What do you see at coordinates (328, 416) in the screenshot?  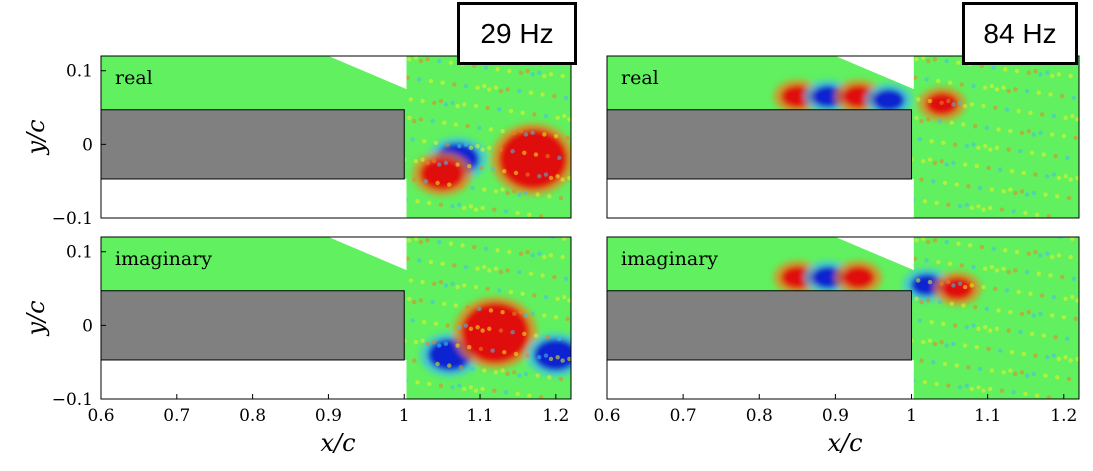 I see `x-tick-label: 0.9` at bounding box center [328, 416].